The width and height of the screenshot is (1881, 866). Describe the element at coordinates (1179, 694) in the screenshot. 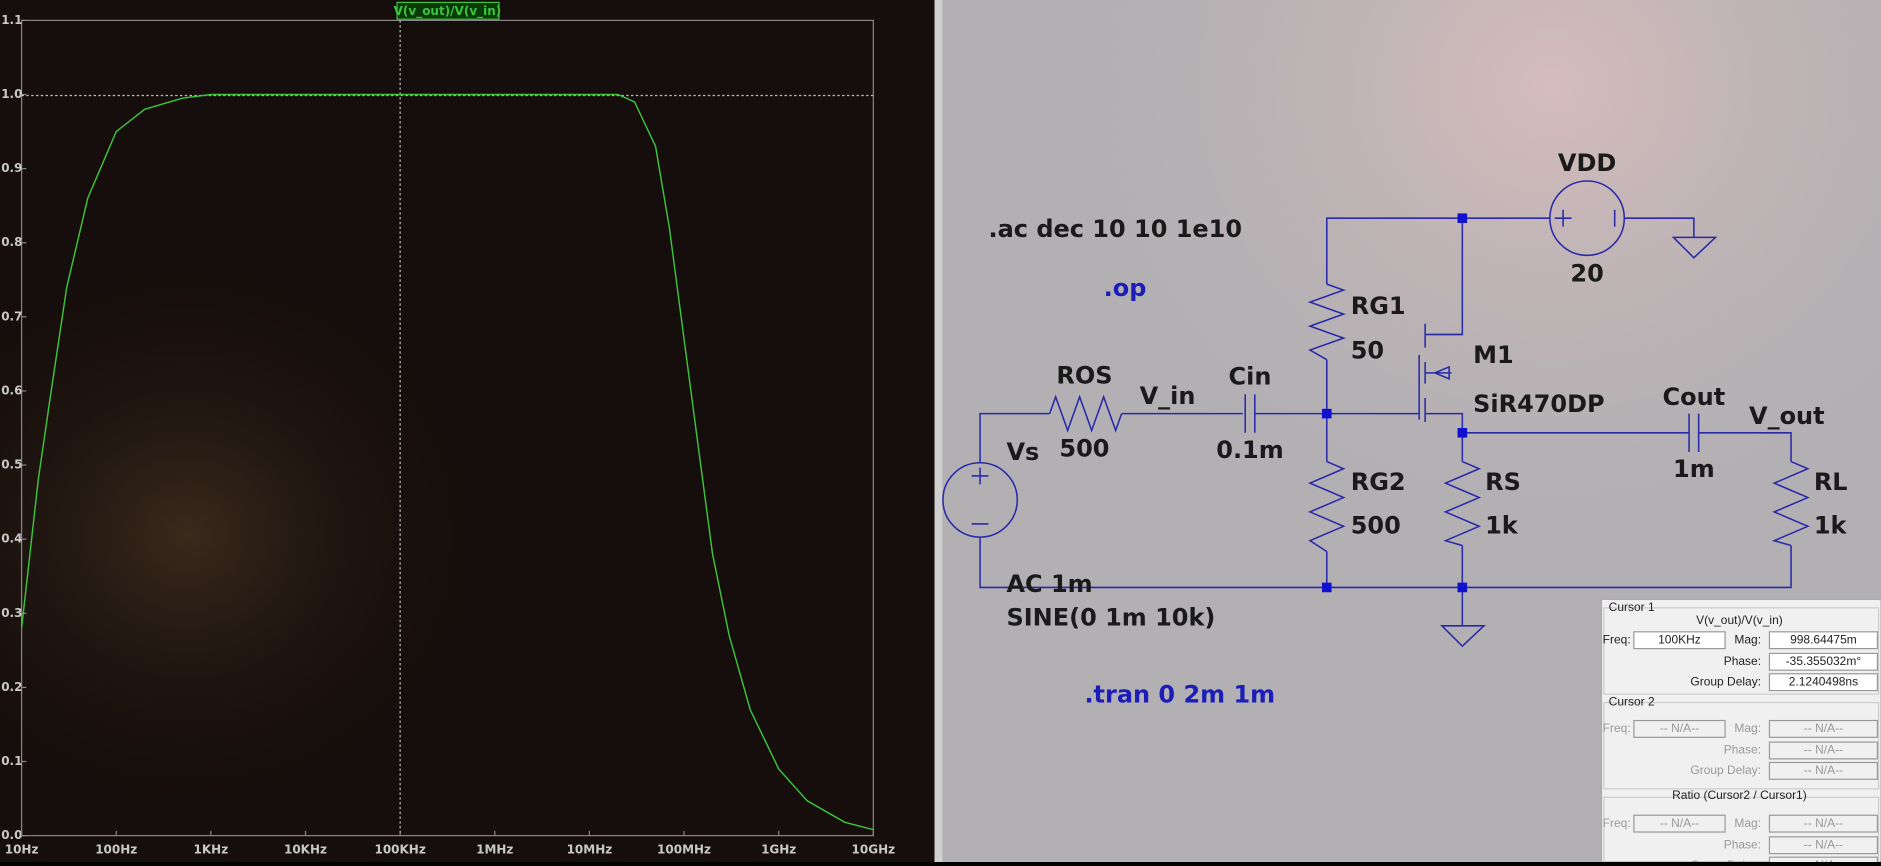

I see `directive: .tran 0 2m 1m` at that location.